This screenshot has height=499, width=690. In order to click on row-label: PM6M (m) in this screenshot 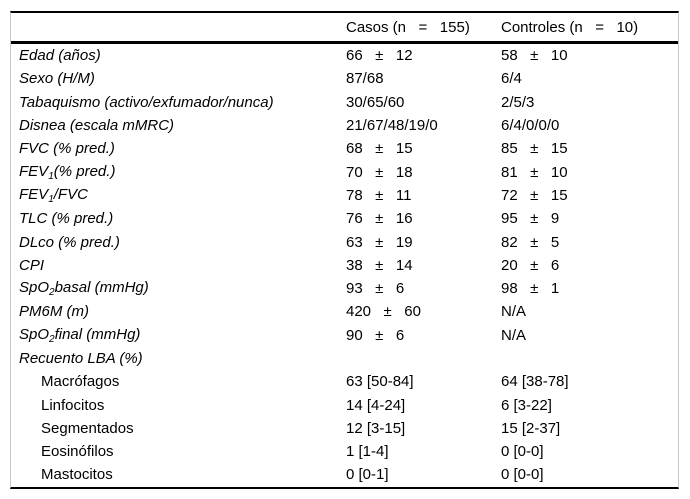, I will do `click(178, 311)`.